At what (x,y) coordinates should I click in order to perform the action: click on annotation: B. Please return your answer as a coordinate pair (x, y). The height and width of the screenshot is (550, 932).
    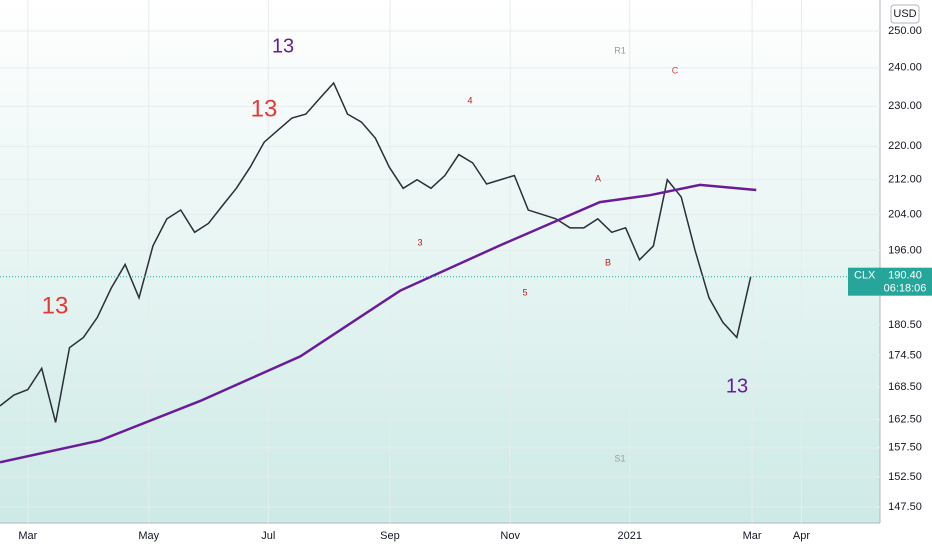
    Looking at the image, I should click on (608, 262).